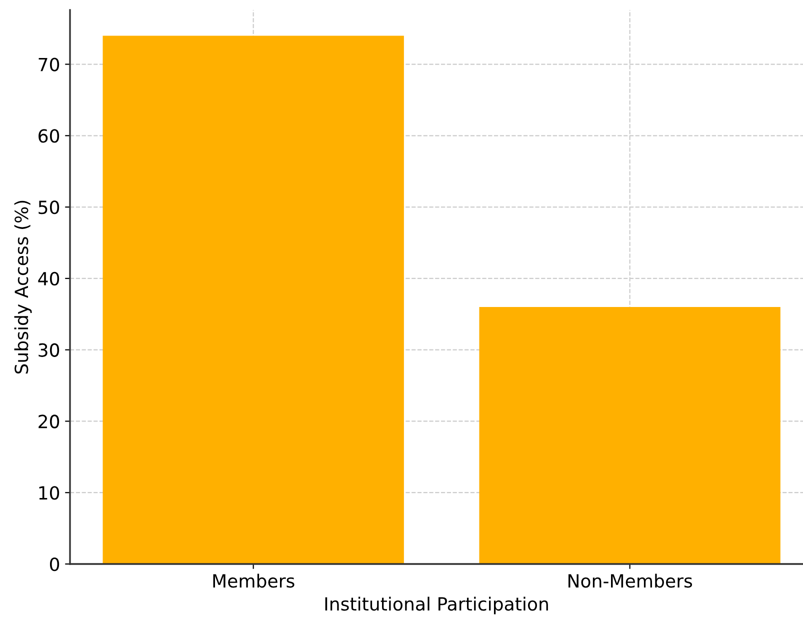 The image size is (803, 617). Describe the element at coordinates (49, 65) in the screenshot. I see `y-tick-label: 70` at that location.